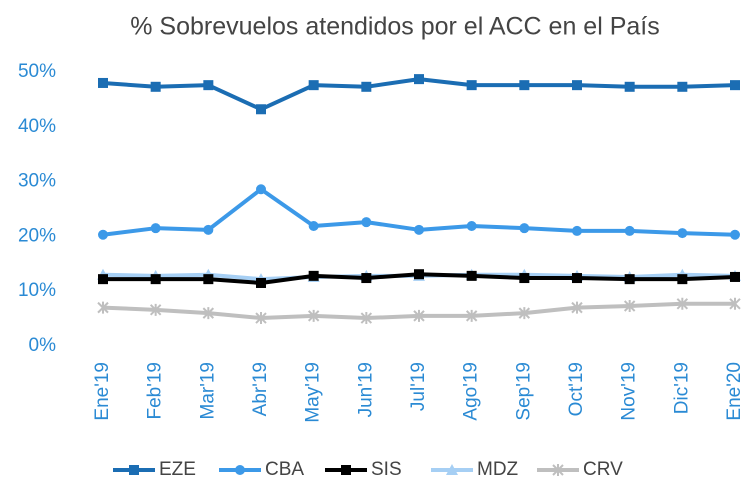 The height and width of the screenshot is (490, 756). Describe the element at coordinates (365, 389) in the screenshot. I see `x-tick-label: Jun'19` at that location.